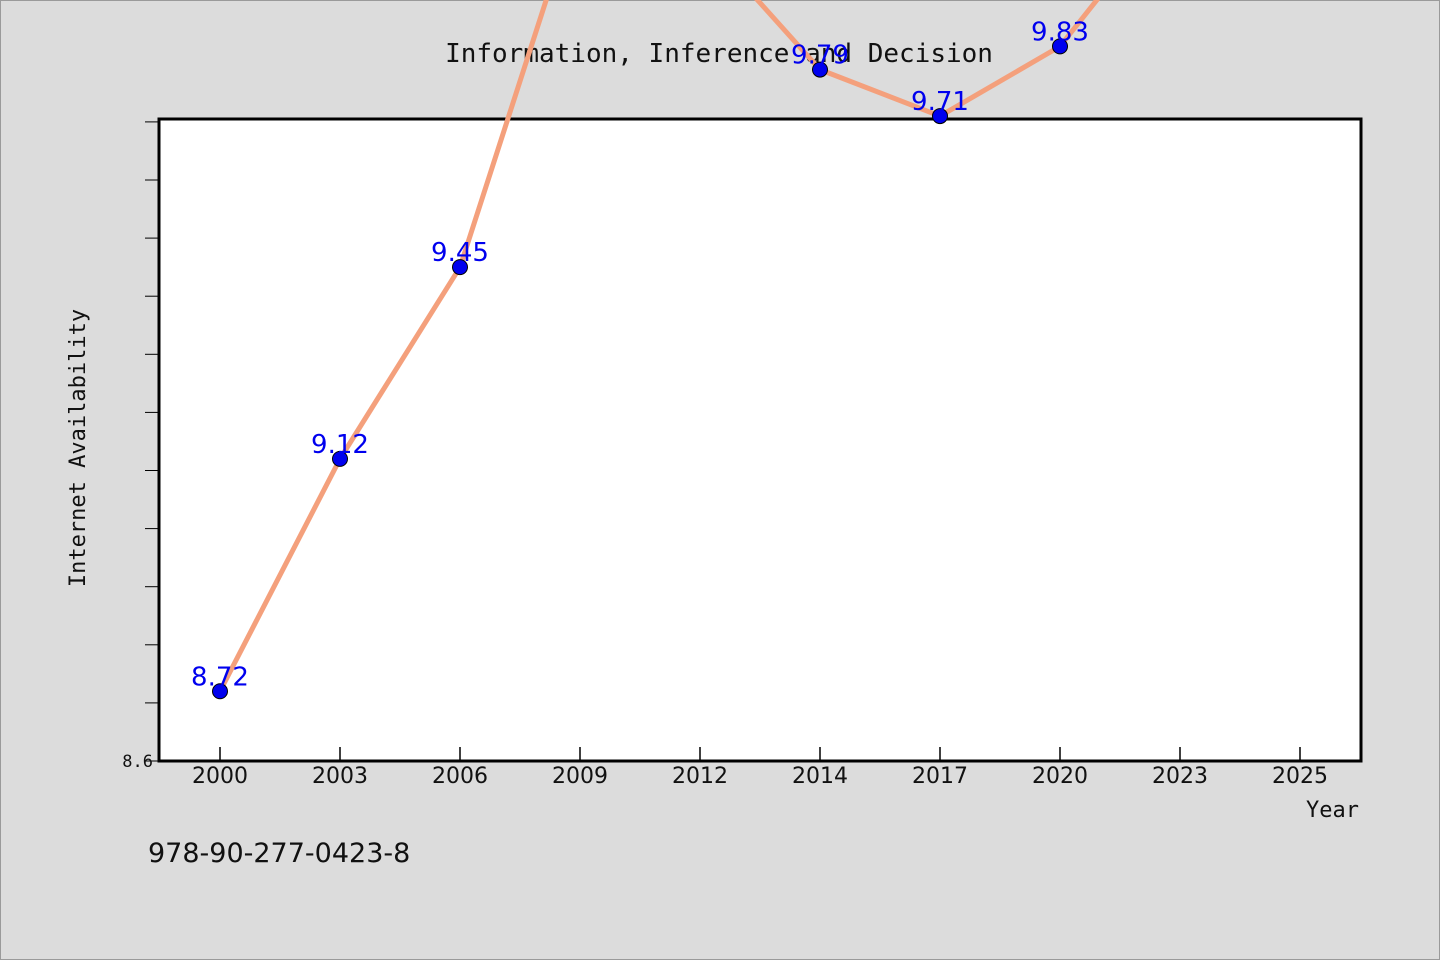 The width and height of the screenshot is (1440, 960). I want to click on x-tick-label: 2014, so click(820, 776).